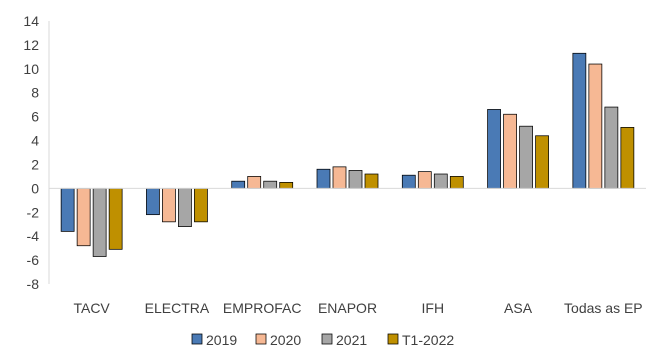 This screenshot has height=352, width=646. What do you see at coordinates (408, 181) in the screenshot?
I see `bar-2019-IFH` at bounding box center [408, 181].